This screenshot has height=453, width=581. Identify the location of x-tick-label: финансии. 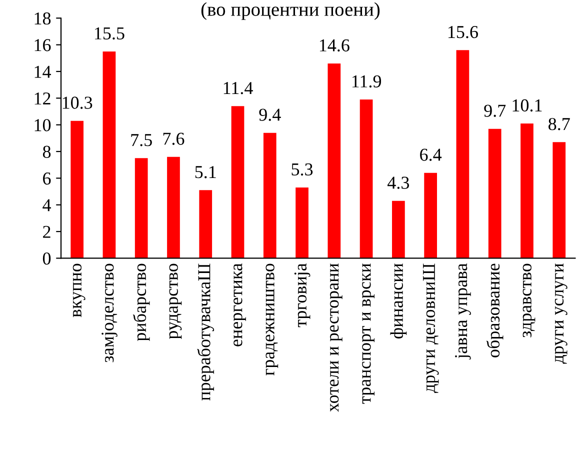
(398, 300).